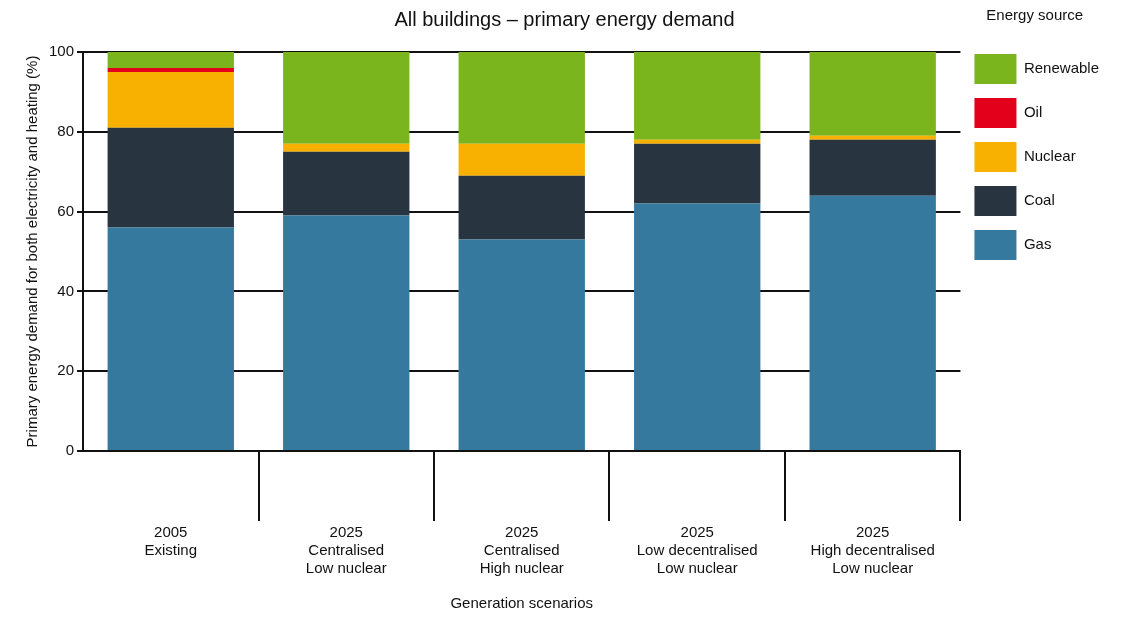  Describe the element at coordinates (171, 541) in the screenshot. I see `x-tick-label: 2005 Existing` at that location.